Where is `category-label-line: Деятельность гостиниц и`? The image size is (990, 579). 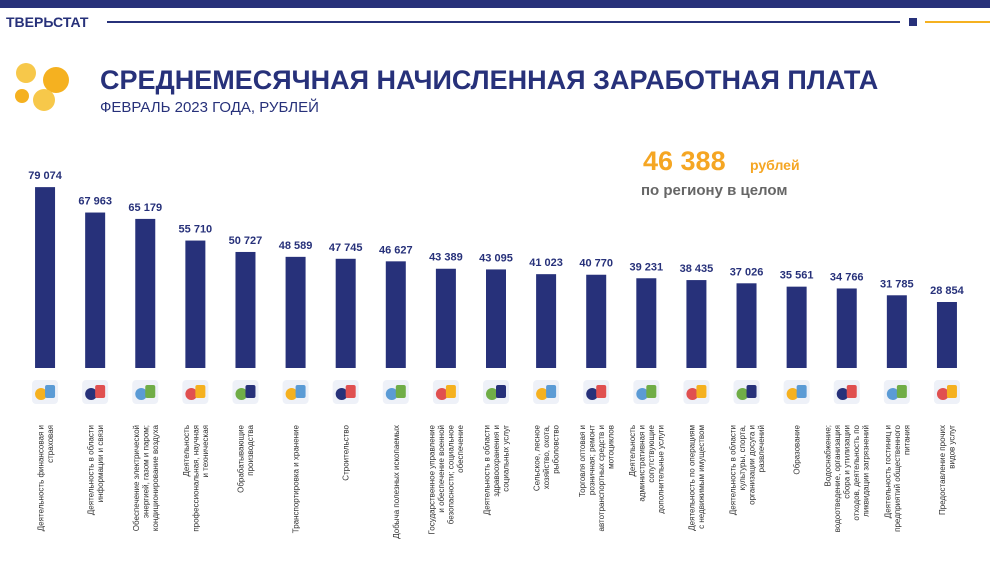 category-label-line: Деятельность гостиниц и is located at coordinates (887, 471).